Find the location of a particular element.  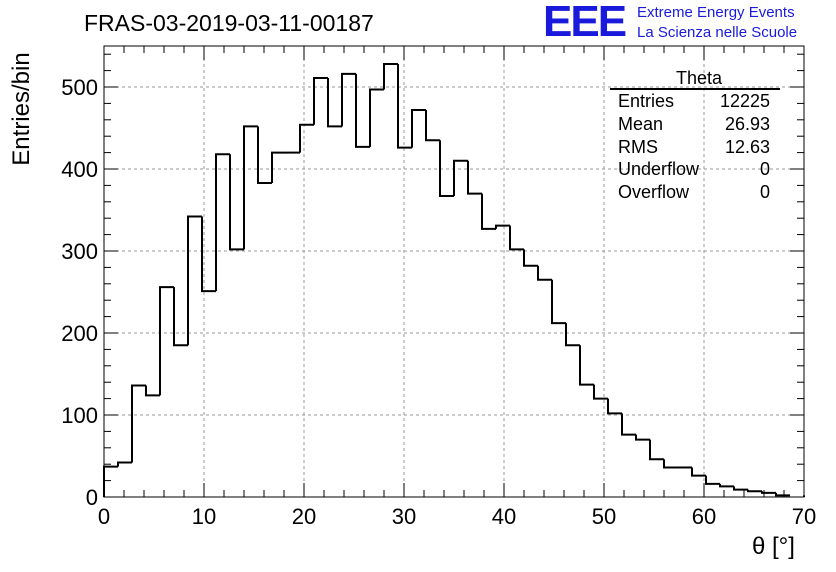

x-tick-label: 0 is located at coordinates (104, 516).